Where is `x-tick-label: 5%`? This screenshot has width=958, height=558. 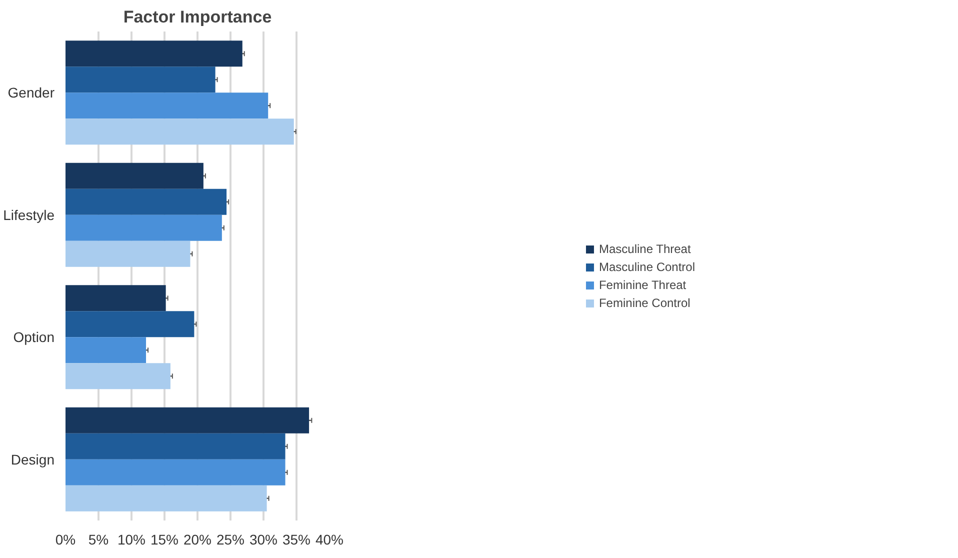
x-tick-label: 5% is located at coordinates (98, 540).